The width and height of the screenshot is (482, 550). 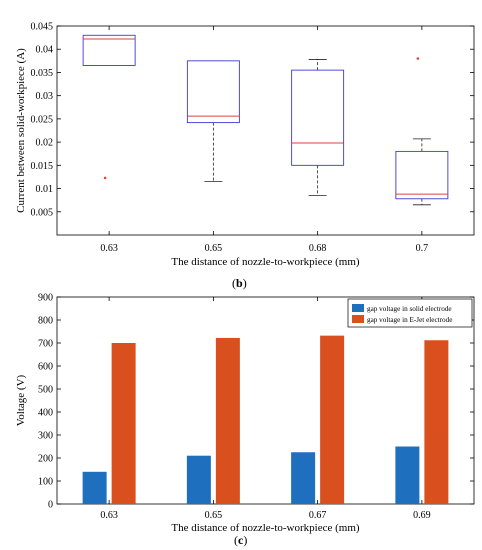 I want to click on panel-label-b: (b), so click(x=239, y=283).